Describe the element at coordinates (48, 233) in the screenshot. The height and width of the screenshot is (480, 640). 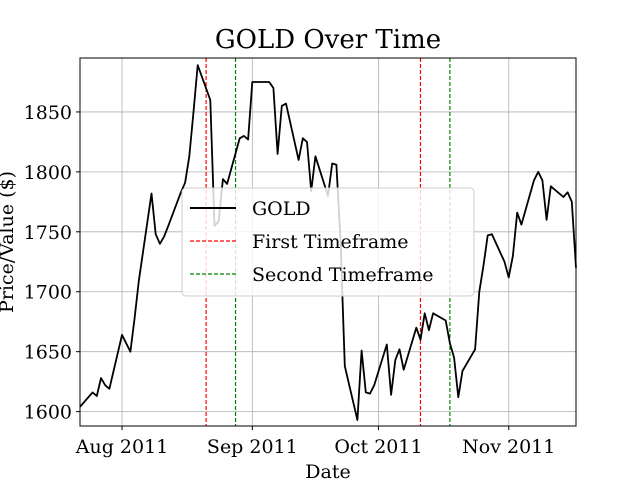
I see `y-tick-label: 1750` at that location.